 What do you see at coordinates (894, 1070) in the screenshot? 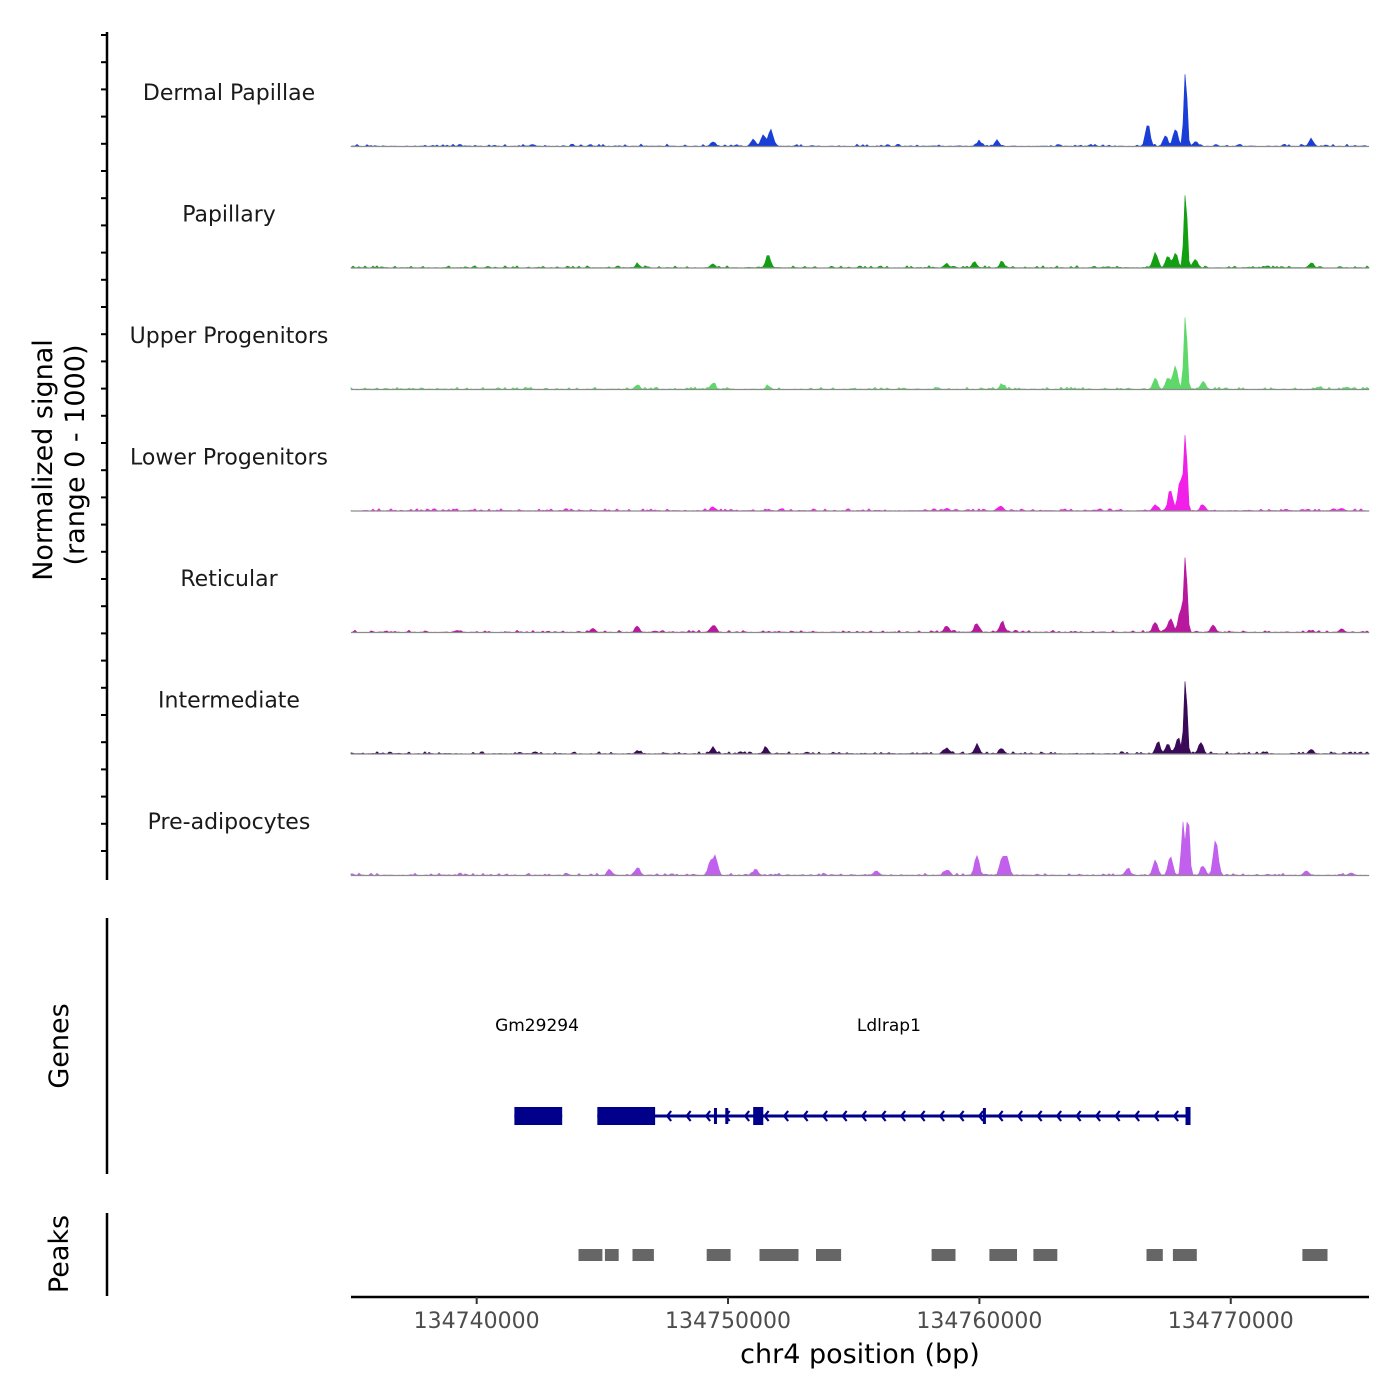
I see `gene-ldlrap1: Ldlrap1` at bounding box center [894, 1070].